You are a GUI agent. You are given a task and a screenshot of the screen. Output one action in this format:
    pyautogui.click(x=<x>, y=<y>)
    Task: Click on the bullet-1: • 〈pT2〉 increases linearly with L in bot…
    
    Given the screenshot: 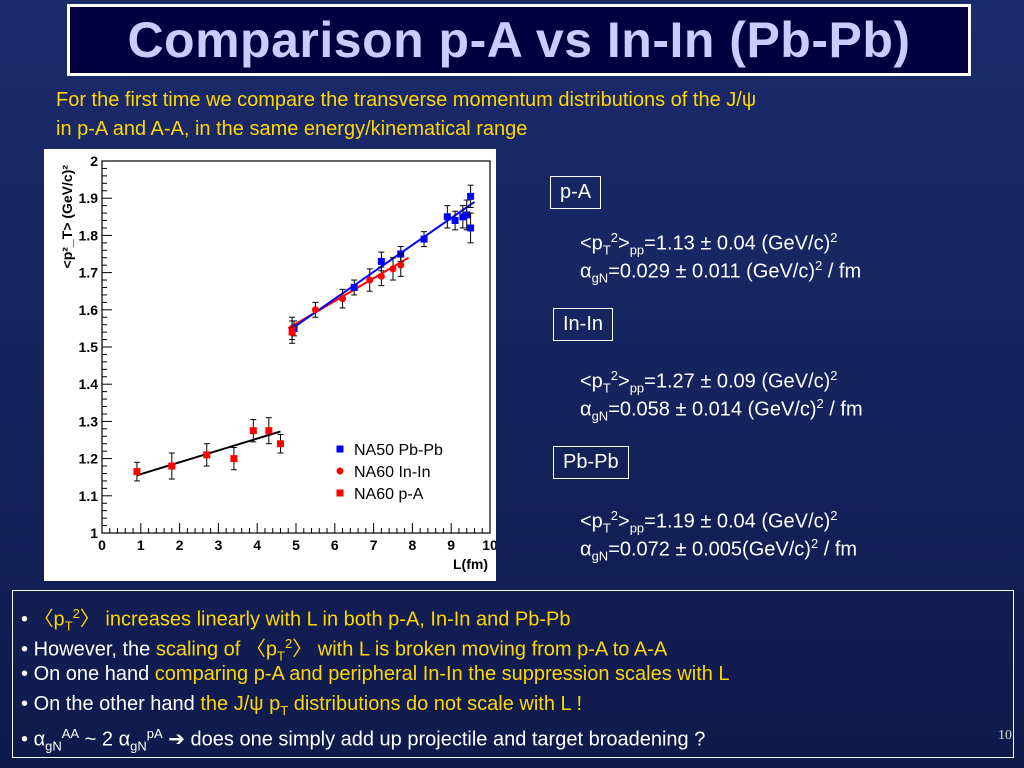 What is the action you would take?
    pyautogui.click(x=296, y=620)
    